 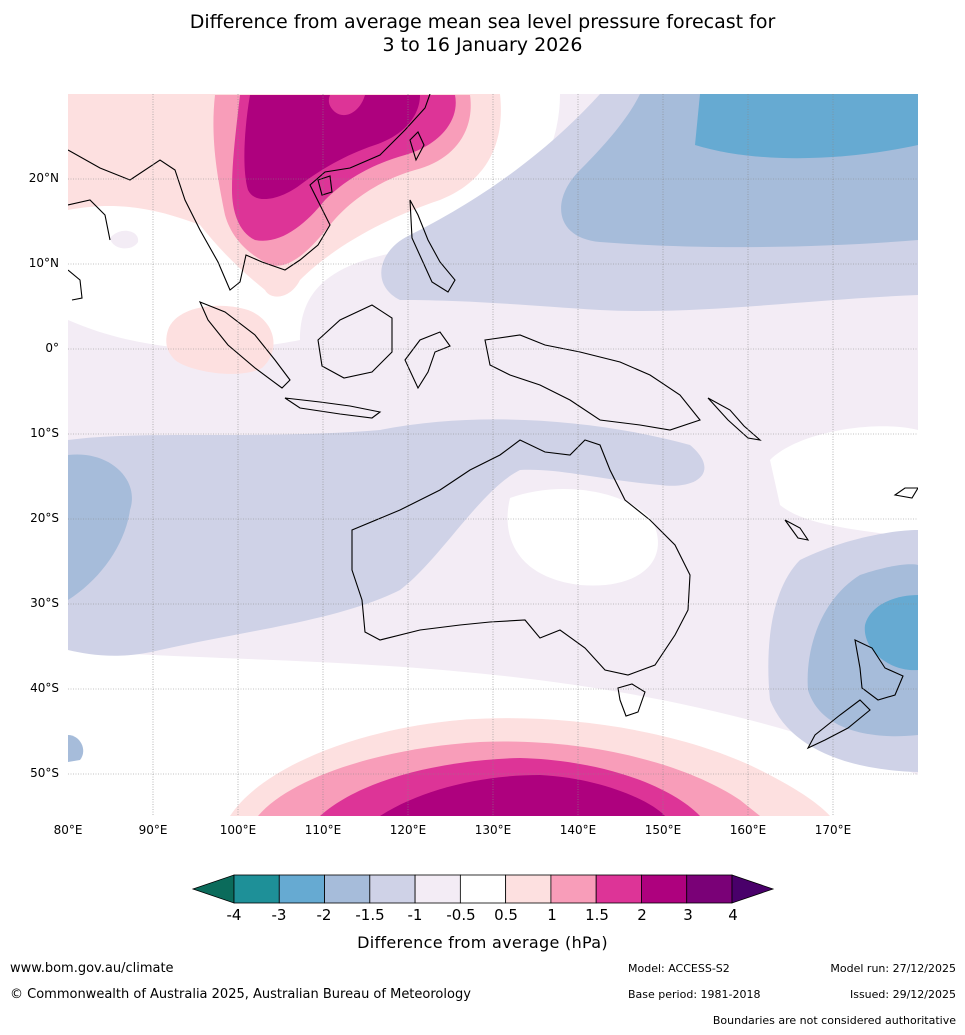 What do you see at coordinates (124, 239) in the screenshot?
I see `slight-low-bay-of-bengal` at bounding box center [124, 239].